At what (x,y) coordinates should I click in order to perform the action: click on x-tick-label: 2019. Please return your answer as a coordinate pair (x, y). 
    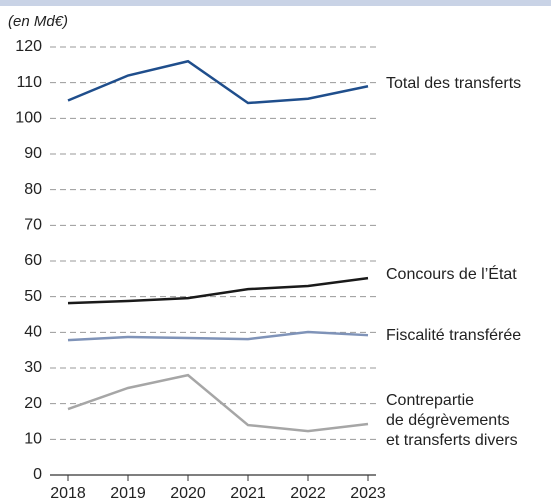
    Looking at the image, I should click on (128, 493).